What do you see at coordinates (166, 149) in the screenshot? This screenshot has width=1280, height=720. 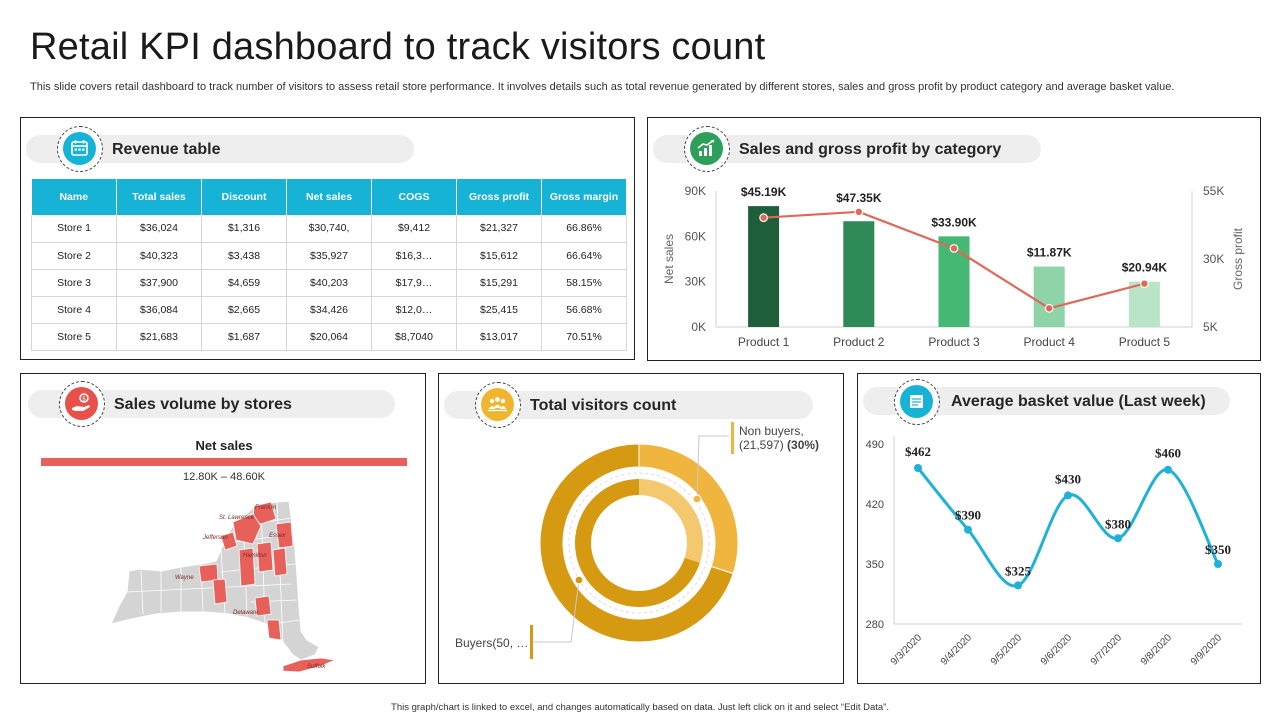 I see `revenue-title: Revenue table` at bounding box center [166, 149].